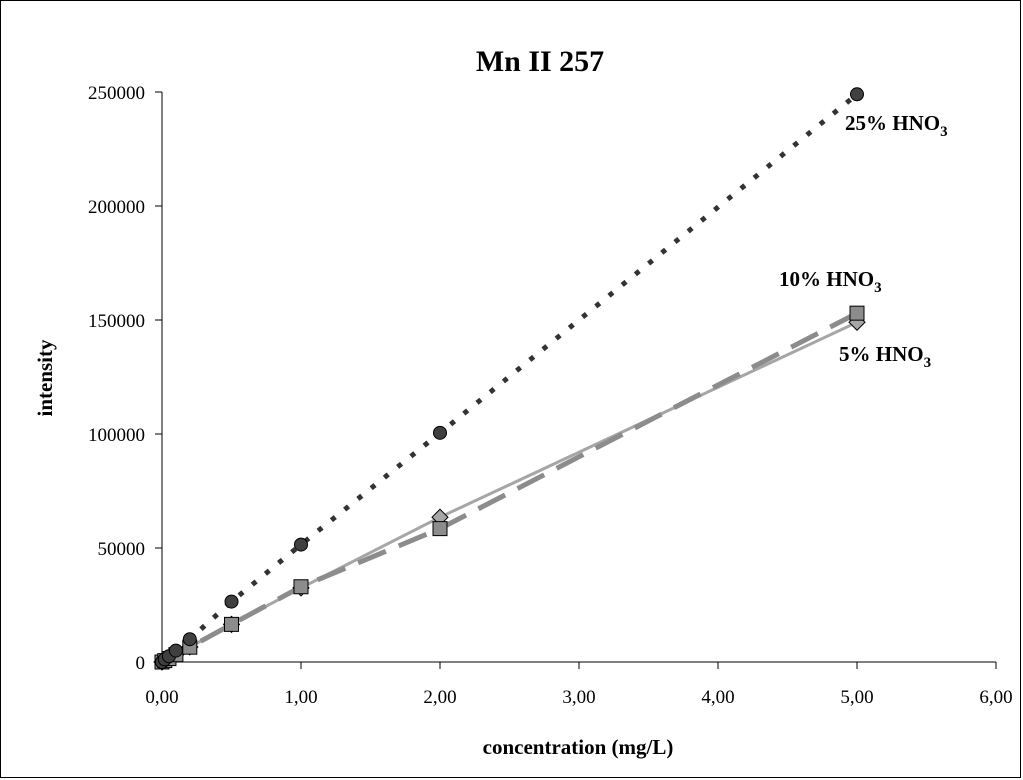 Image resolution: width=1023 pixels, height=780 pixels. Describe the element at coordinates (717, 697) in the screenshot. I see `x-tick-label: 4,00` at that location.